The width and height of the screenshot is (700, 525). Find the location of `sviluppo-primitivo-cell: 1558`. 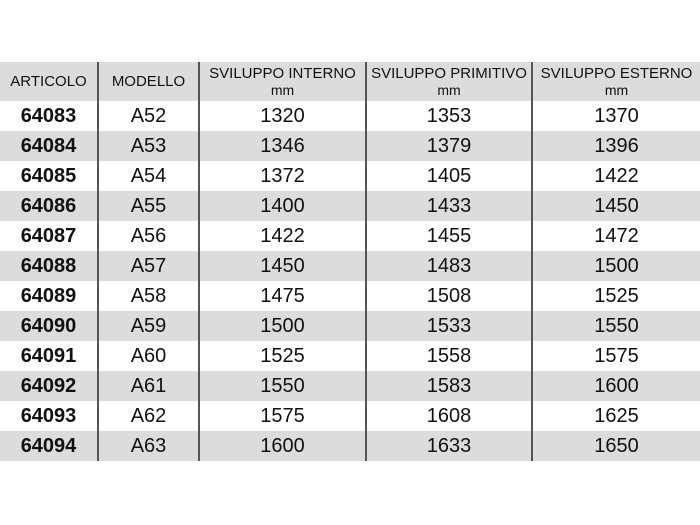

sviluppo-primitivo-cell: 1558 is located at coordinates (448, 356).